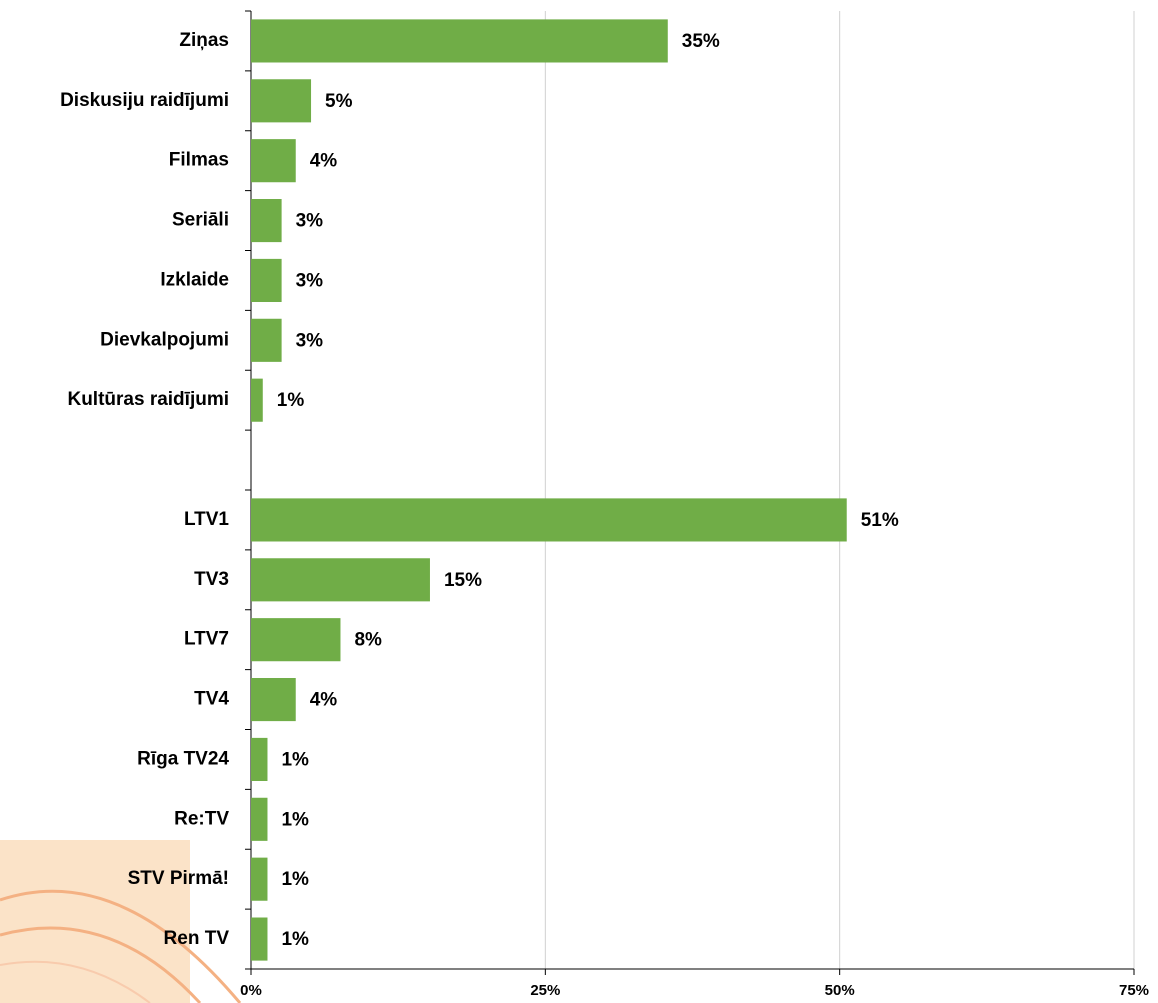  What do you see at coordinates (701, 41) in the screenshot?
I see `value-label: 35%` at bounding box center [701, 41].